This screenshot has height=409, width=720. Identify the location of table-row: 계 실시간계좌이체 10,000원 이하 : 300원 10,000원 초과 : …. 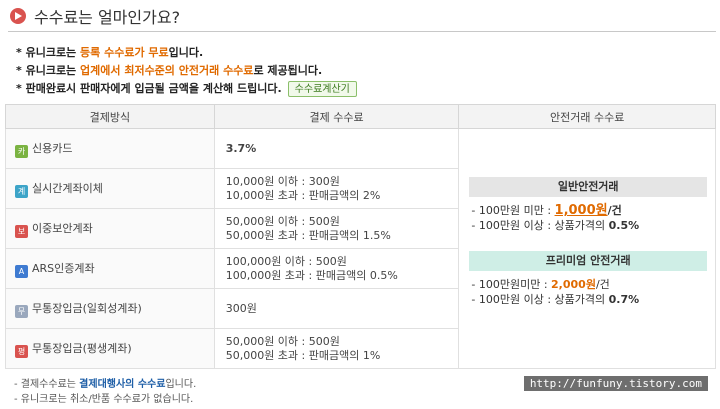
(360, 188).